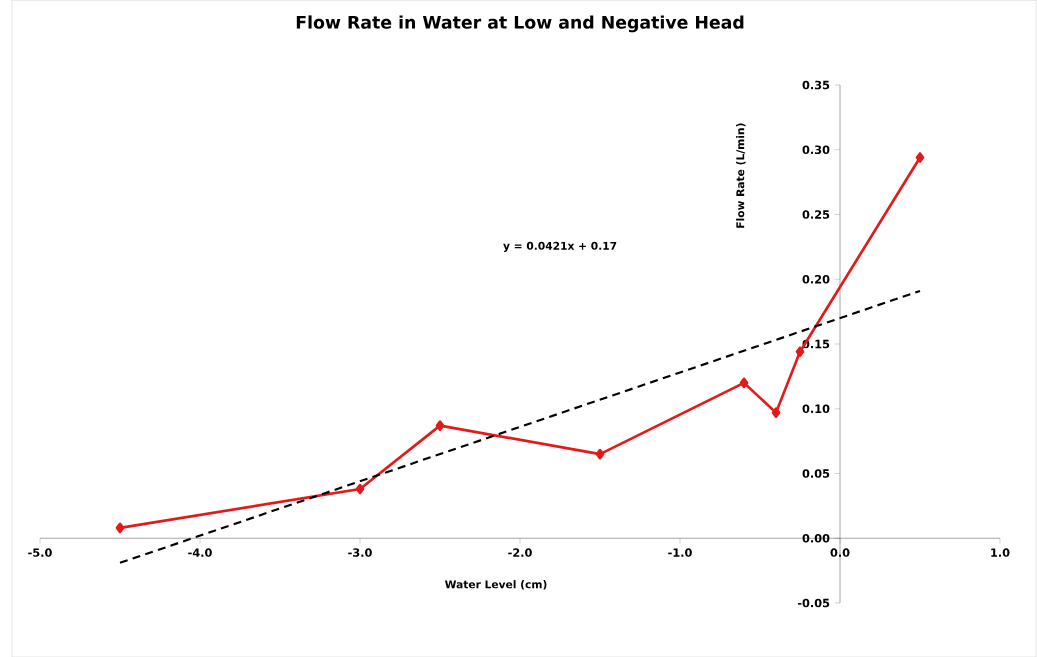 This screenshot has width=1037, height=657. I want to click on x-tick-label: -4.0, so click(200, 552).